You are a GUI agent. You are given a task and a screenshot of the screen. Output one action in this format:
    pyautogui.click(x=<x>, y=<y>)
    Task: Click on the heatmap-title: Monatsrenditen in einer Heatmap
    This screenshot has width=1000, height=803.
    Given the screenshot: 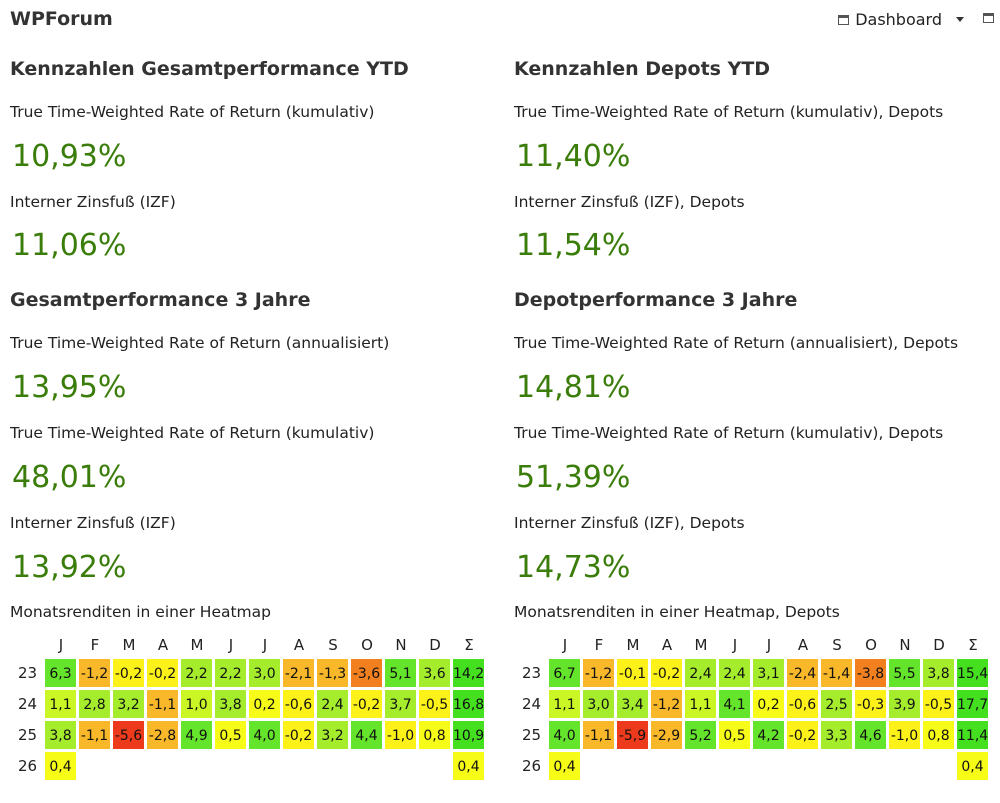 What is the action you would take?
    pyautogui.click(x=140, y=612)
    